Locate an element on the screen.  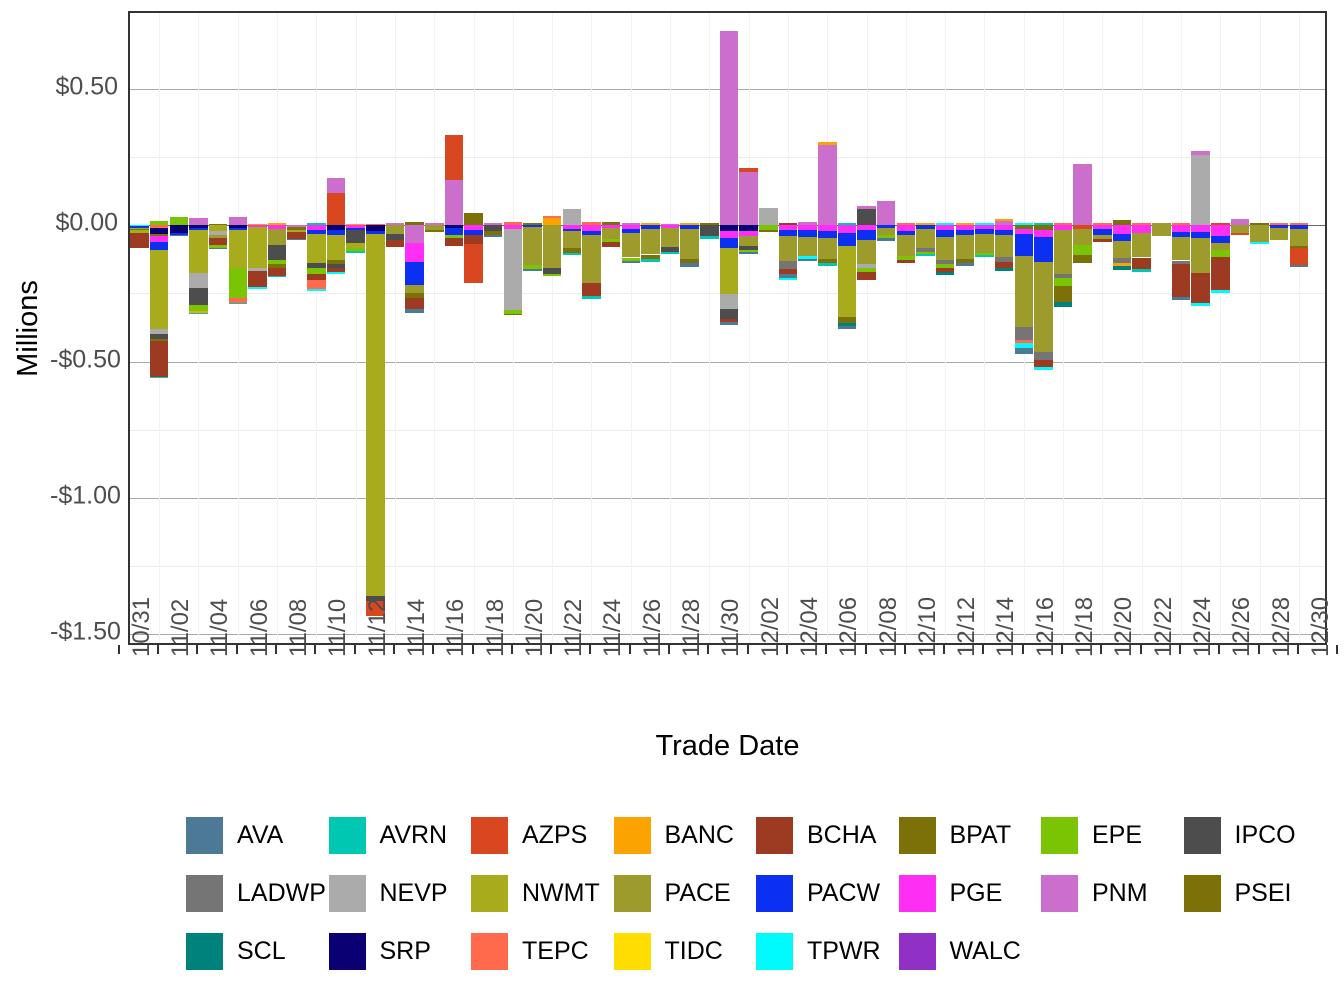
legend-item-bcha: BCHA is located at coordinates (827, 835).